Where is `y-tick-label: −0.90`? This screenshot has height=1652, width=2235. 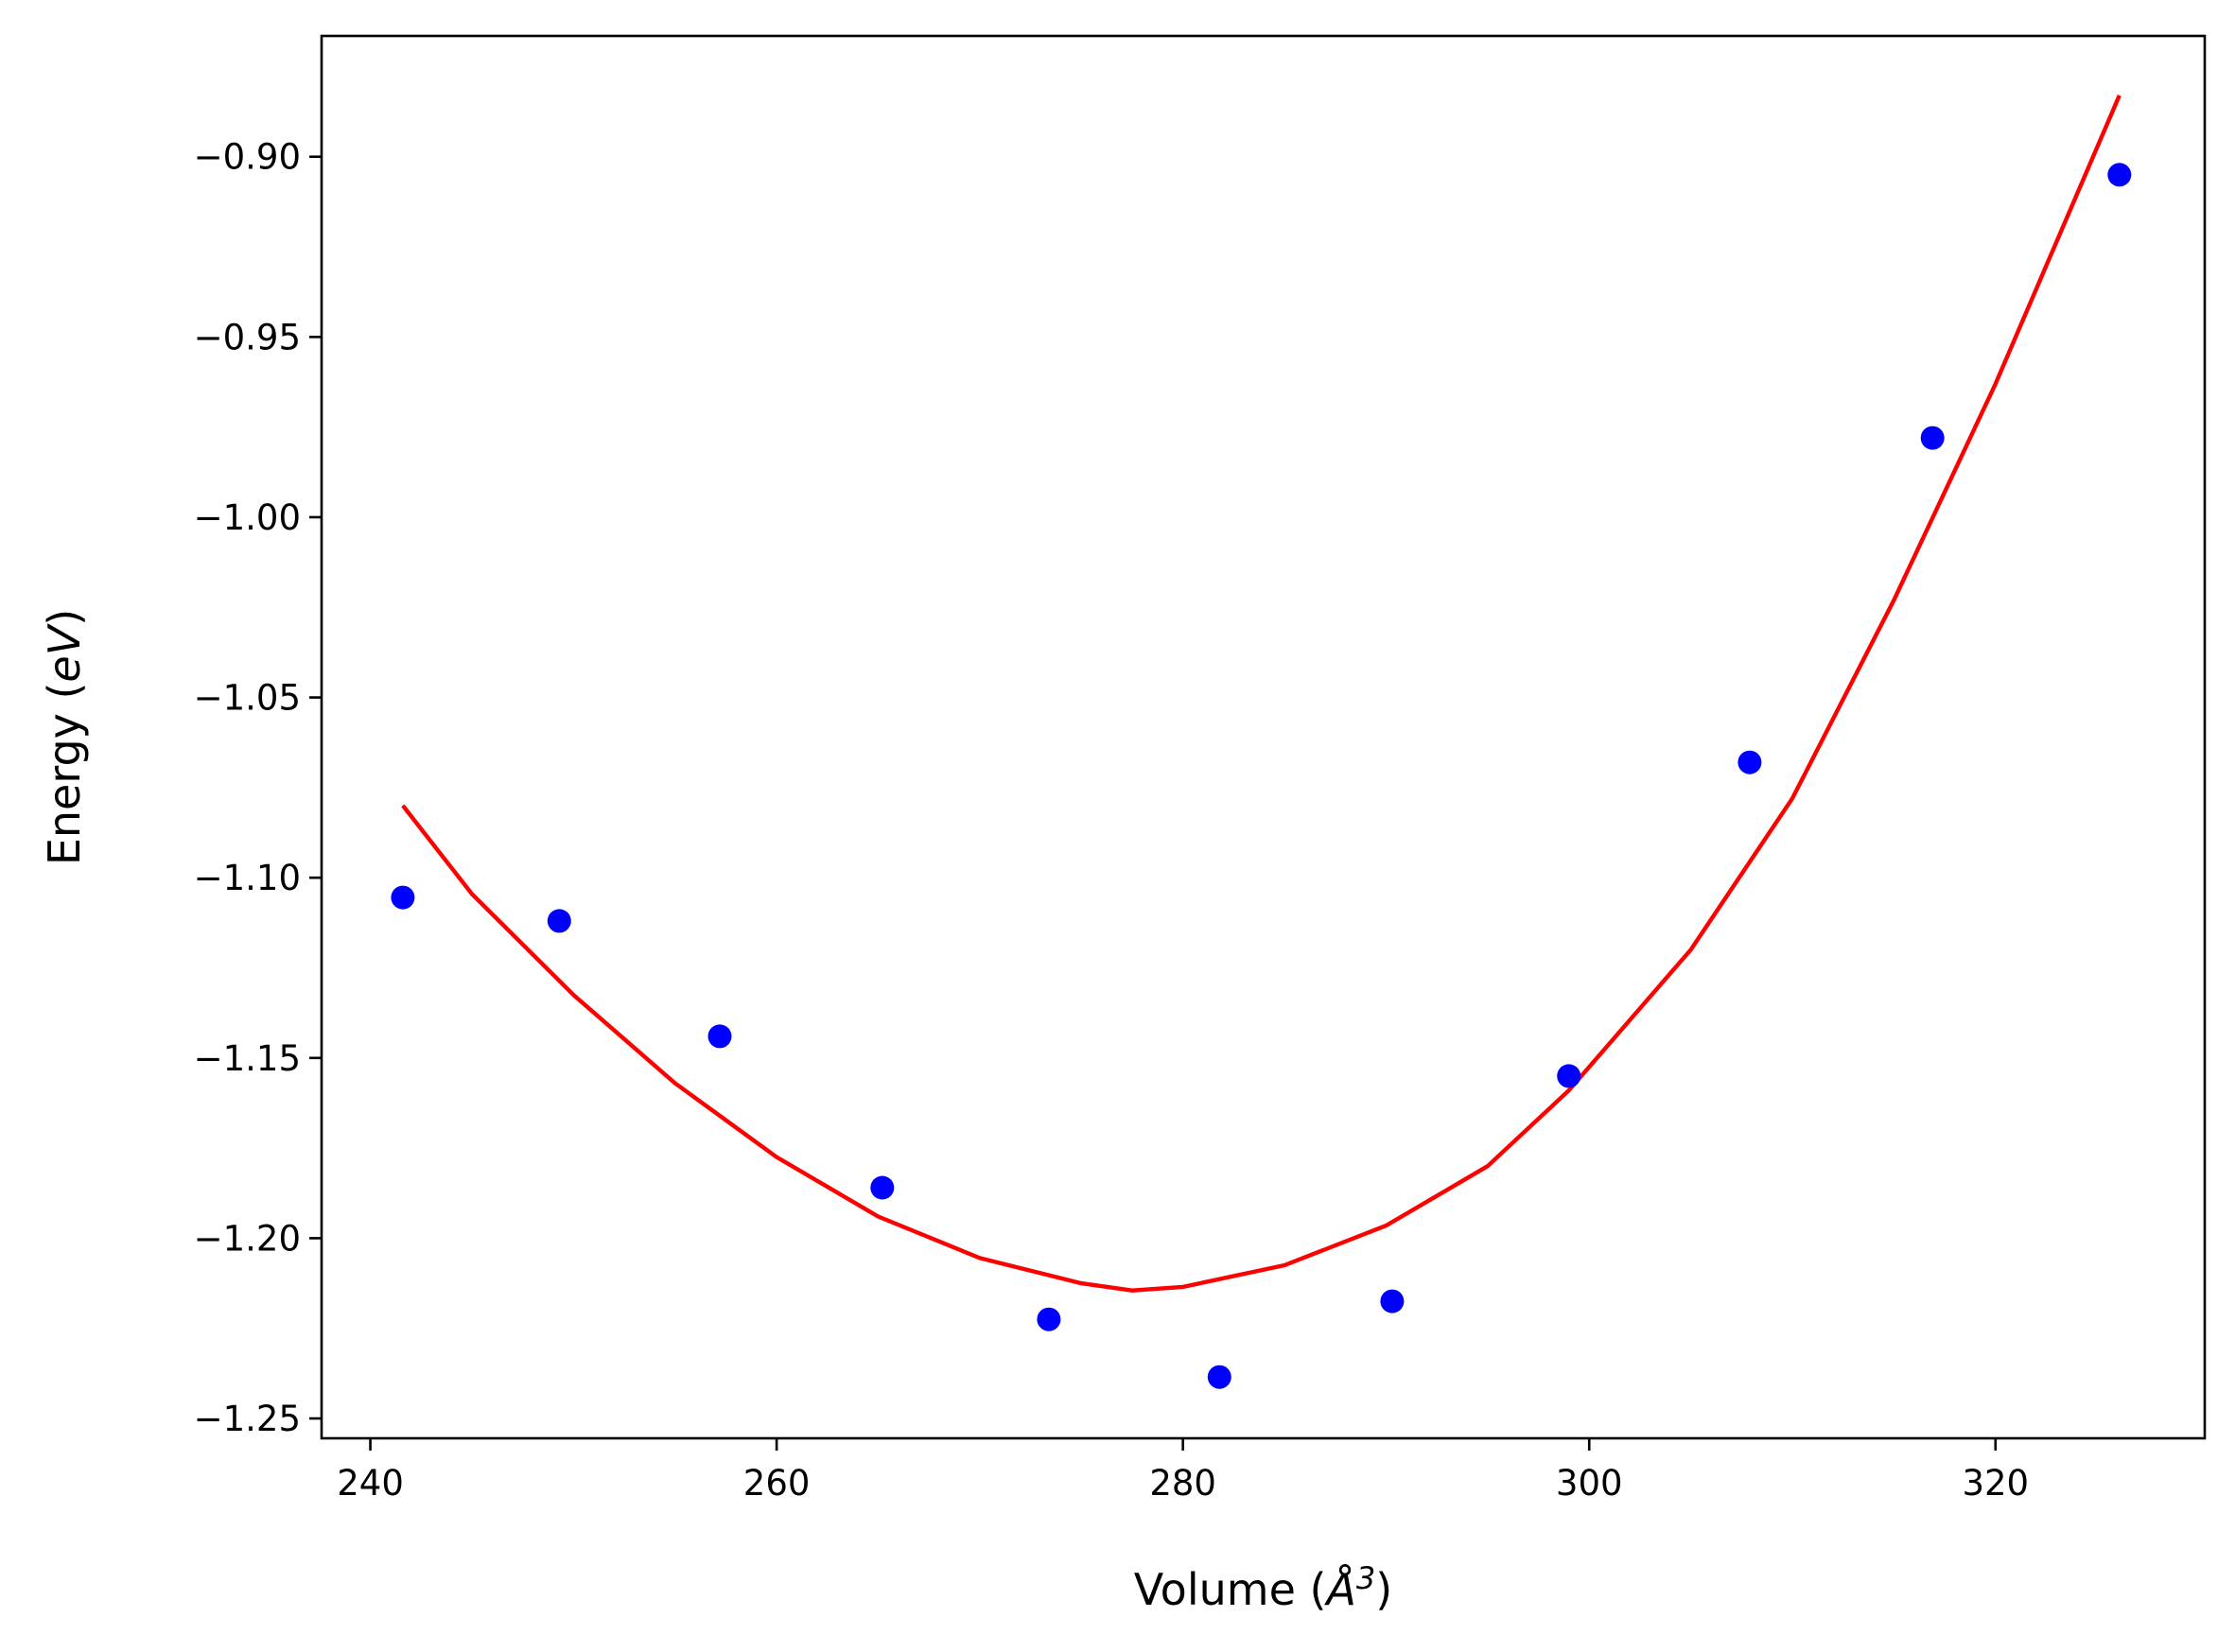
y-tick-label: −0.90 is located at coordinates (247, 158).